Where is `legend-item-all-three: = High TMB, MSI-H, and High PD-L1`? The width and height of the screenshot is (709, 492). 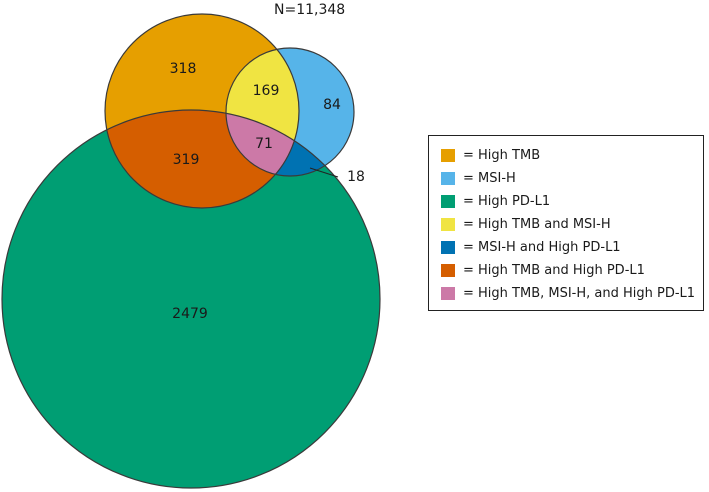 legend-item-all-three: = High TMB, MSI-H, and High PD-L1 is located at coordinates (572, 293).